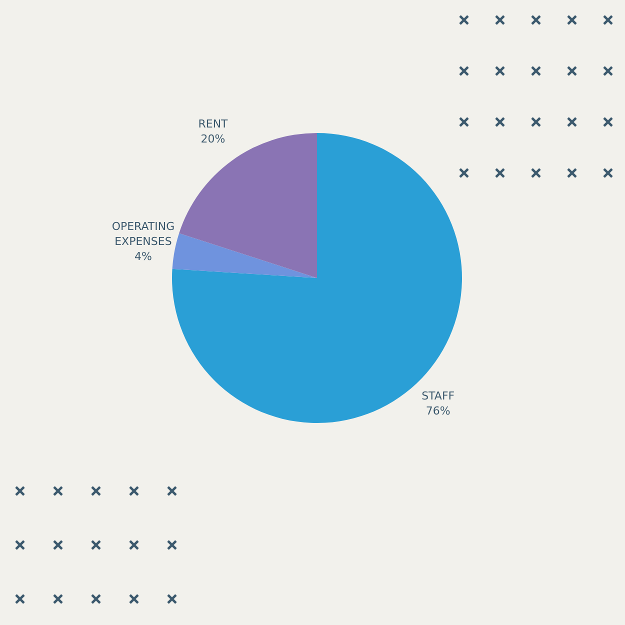 Image resolution: width=625 pixels, height=625 pixels. Describe the element at coordinates (438, 411) in the screenshot. I see `data-label: 76%` at that location.